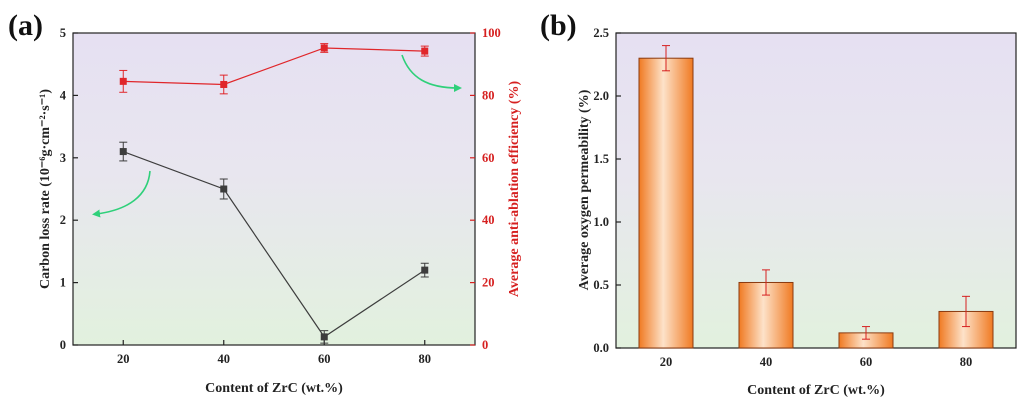 The width and height of the screenshot is (1023, 405). Describe the element at coordinates (63, 95) in the screenshot. I see `panel-a-left-tick-label: 4` at that location.